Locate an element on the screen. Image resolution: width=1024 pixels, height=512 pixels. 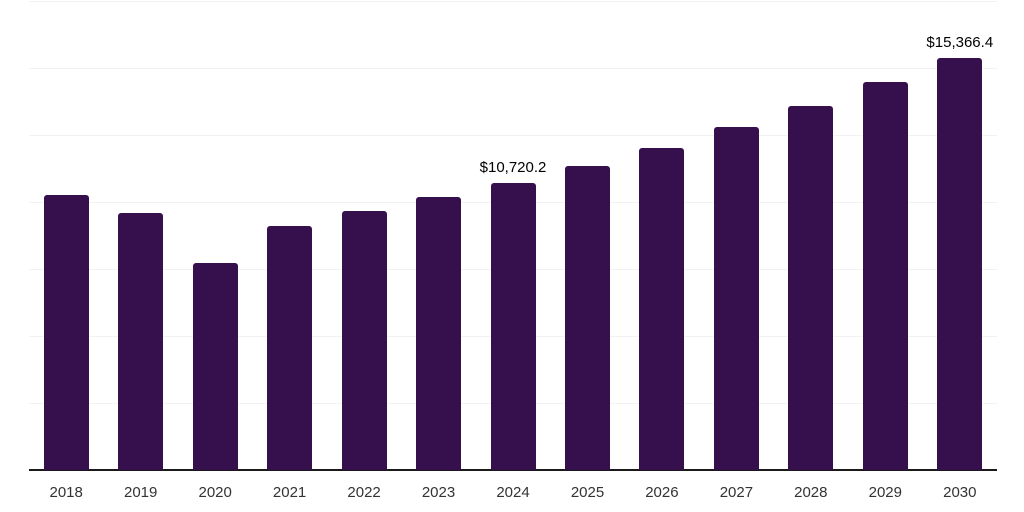
bar-2024 is located at coordinates (513, 326).